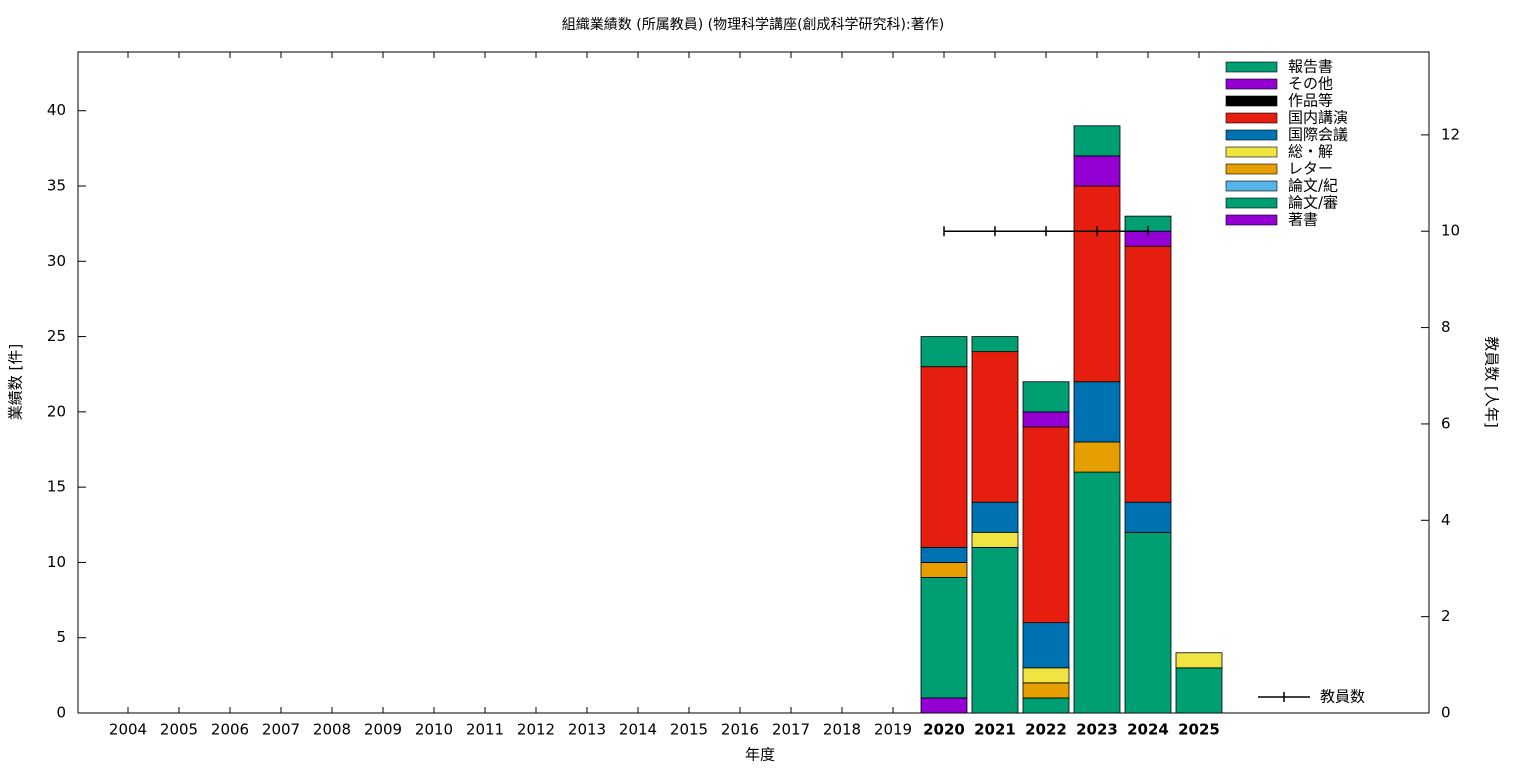  Describe the element at coordinates (230, 730) in the screenshot. I see `x-tick-label: 2006` at that location.